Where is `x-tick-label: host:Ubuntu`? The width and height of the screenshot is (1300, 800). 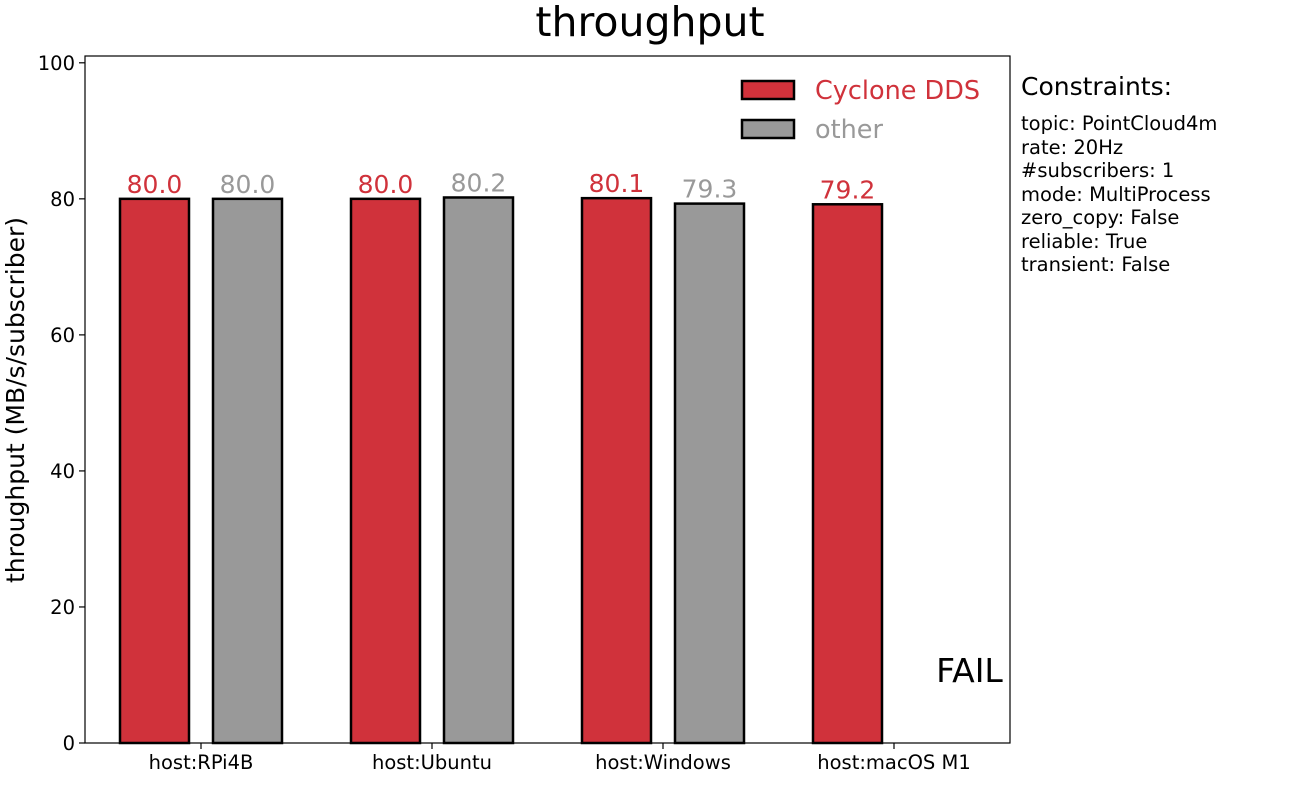 x-tick-label: host:Ubuntu is located at coordinates (432, 762).